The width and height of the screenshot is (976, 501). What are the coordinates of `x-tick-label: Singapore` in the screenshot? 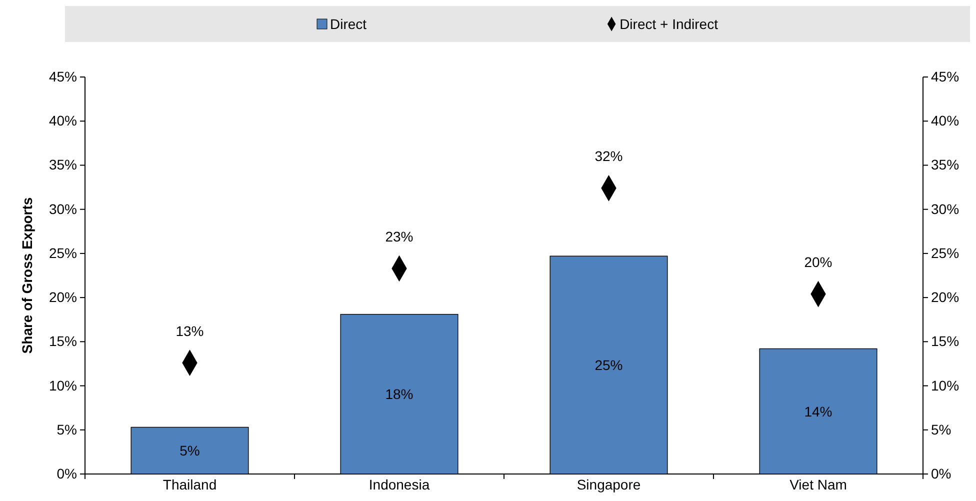 It's located at (608, 484).